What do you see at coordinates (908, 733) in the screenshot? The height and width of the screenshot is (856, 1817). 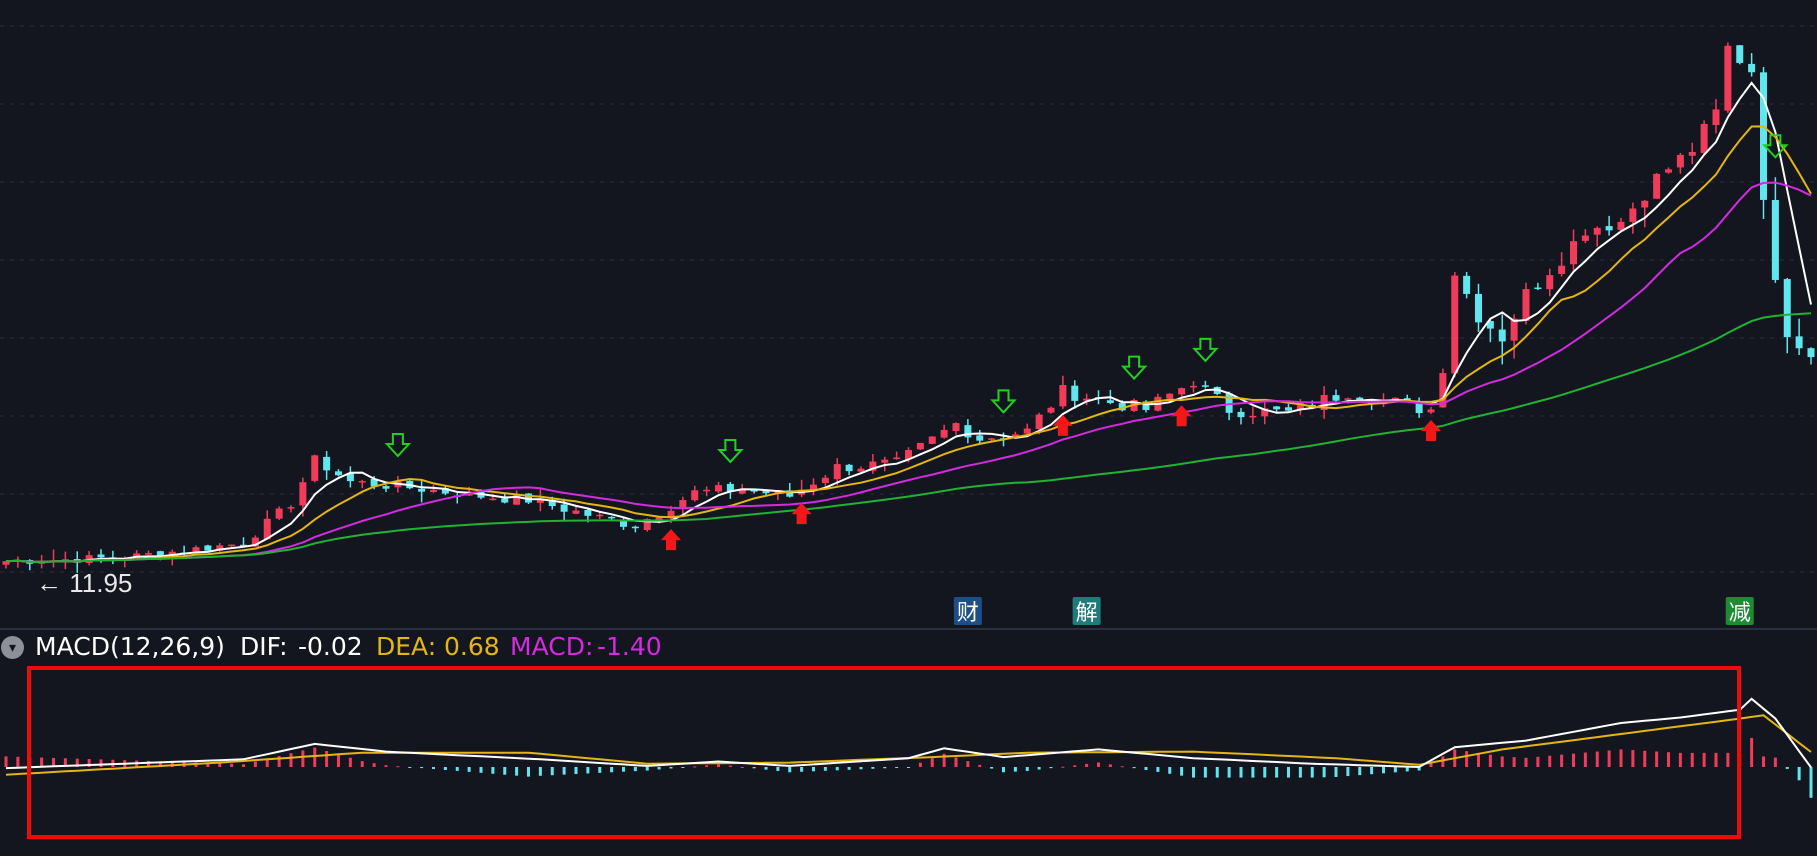 I see `dif-line` at bounding box center [908, 733].